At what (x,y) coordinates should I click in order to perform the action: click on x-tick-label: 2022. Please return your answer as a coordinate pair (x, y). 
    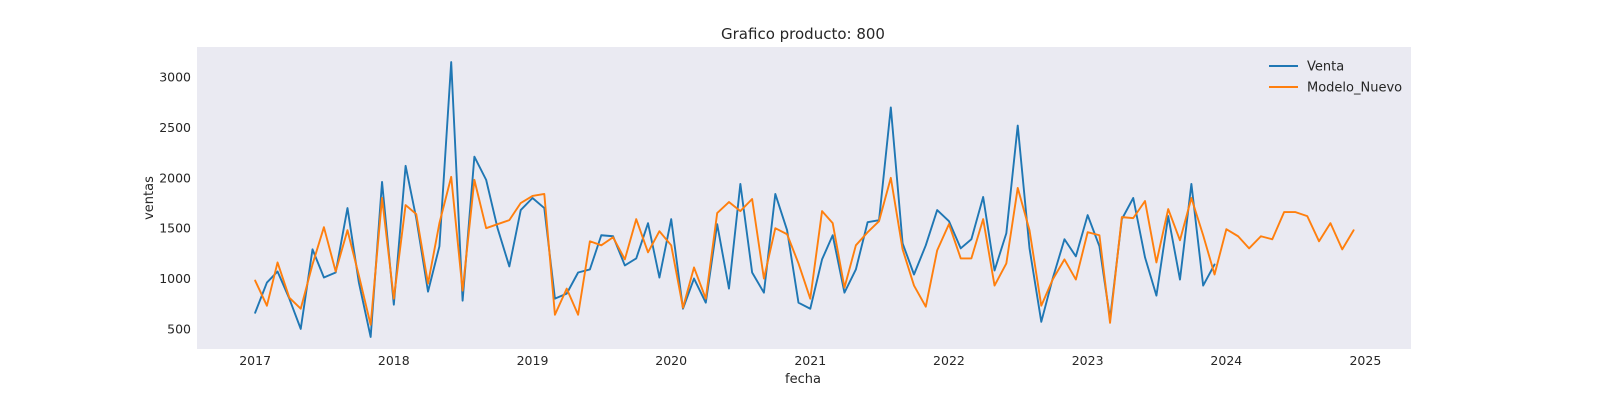
    Looking at the image, I should click on (949, 360).